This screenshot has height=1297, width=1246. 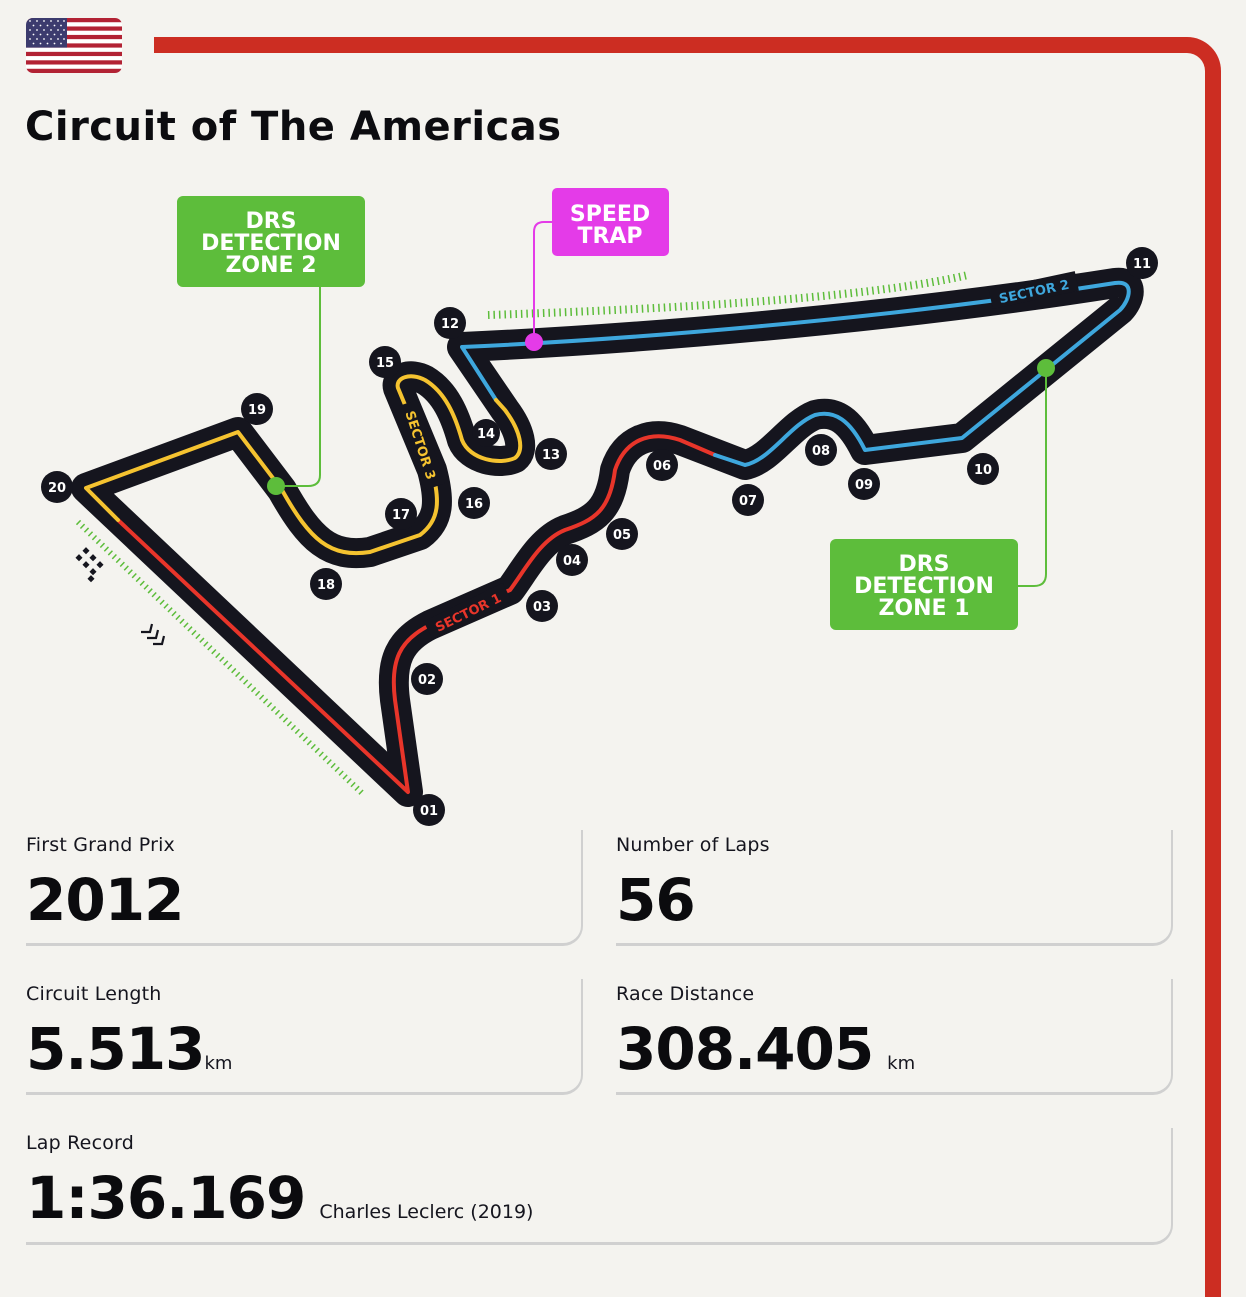 I want to click on stat-circuit-length: Circuit Length 5.513km, so click(x=304, y=1037).